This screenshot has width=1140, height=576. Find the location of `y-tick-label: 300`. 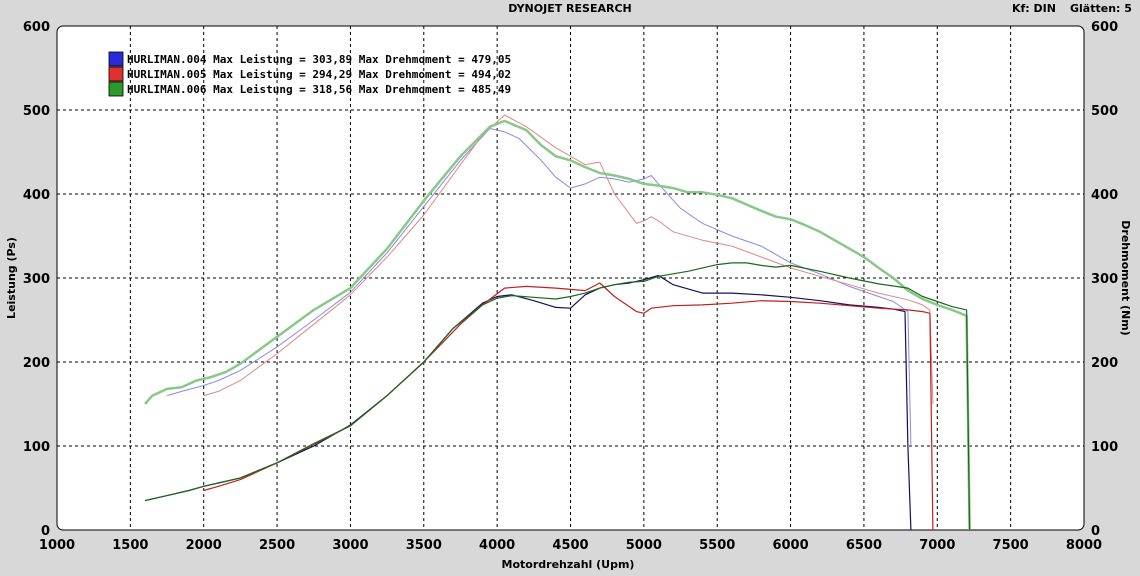

y-tick-label: 300 is located at coordinates (36, 279).